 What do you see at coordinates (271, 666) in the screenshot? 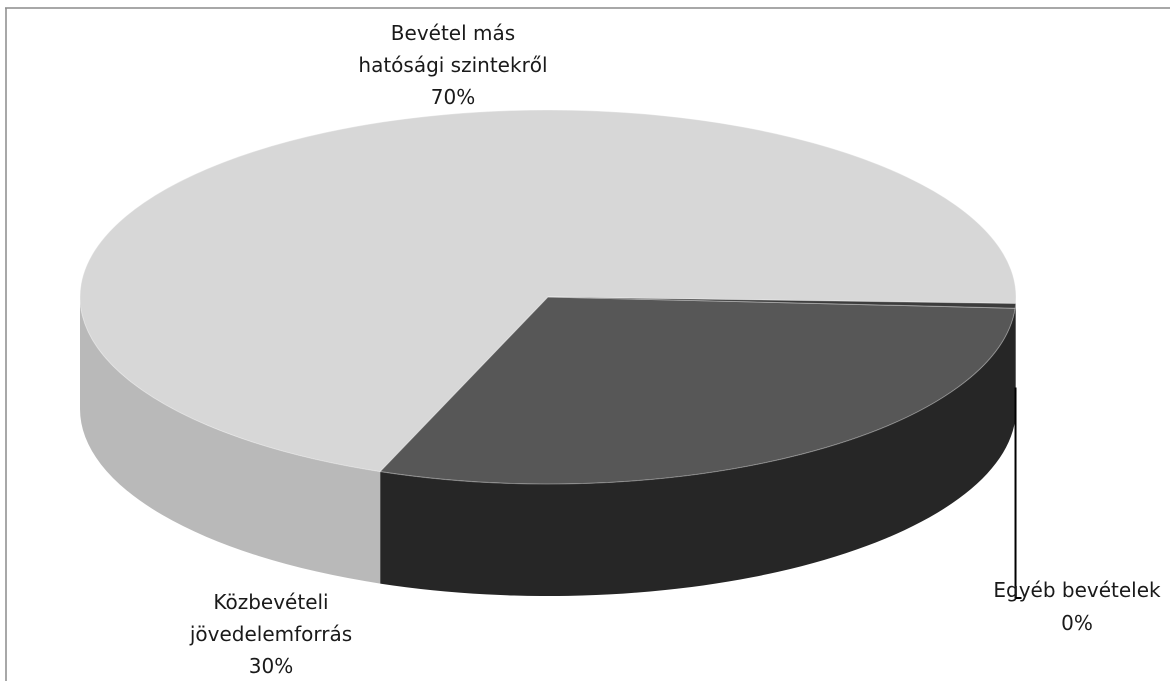
I see `value-label-kozbeveteli: 30%` at bounding box center [271, 666].